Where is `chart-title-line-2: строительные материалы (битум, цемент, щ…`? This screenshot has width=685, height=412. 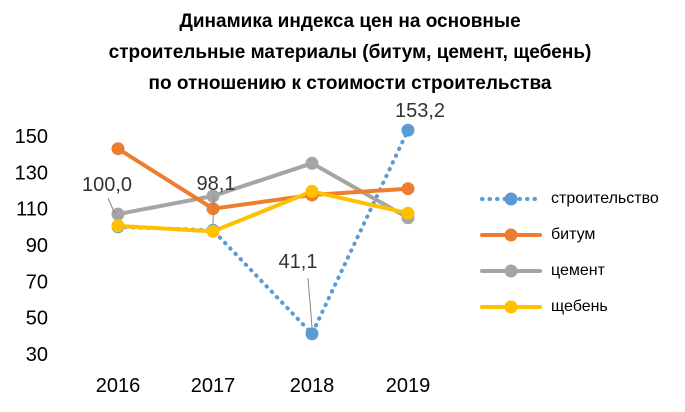
chart-title-line-2: строительные материалы (битум, цемент, щ… is located at coordinates (350, 52).